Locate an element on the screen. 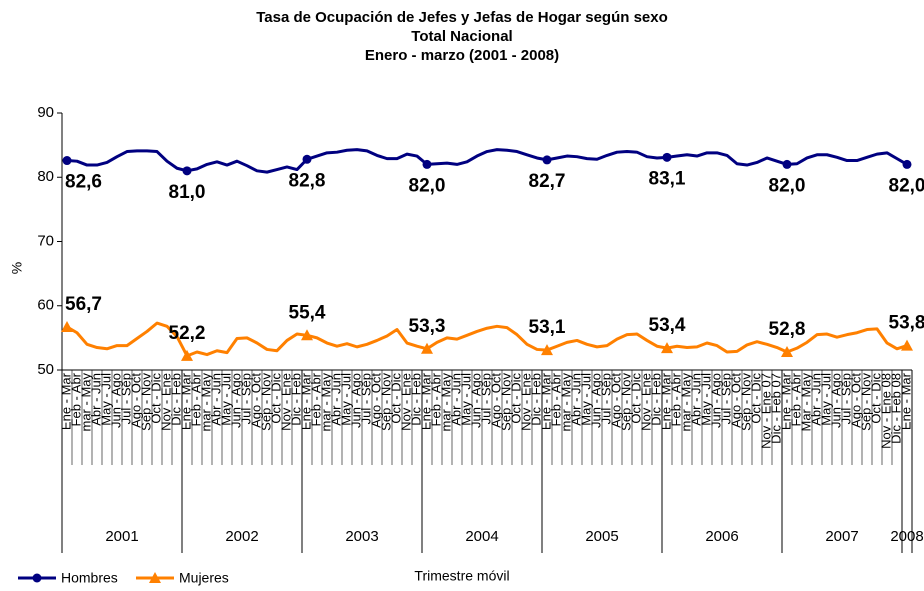  y-tick-label: 80 is located at coordinates (45, 176).